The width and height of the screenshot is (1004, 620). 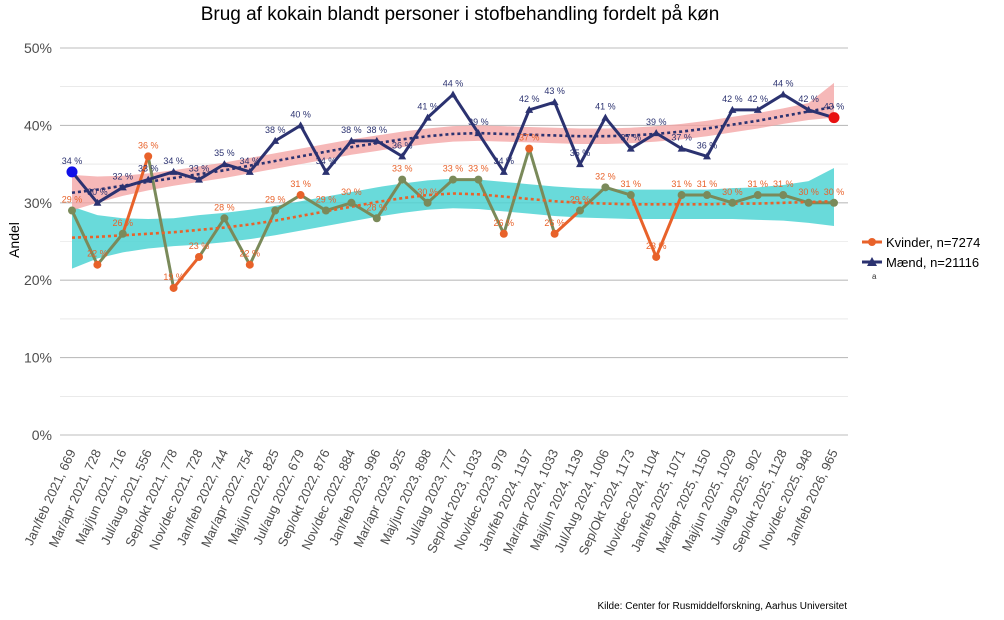 What do you see at coordinates (300, 114) in the screenshot?
I see `maend-data-label: 40 %` at bounding box center [300, 114].